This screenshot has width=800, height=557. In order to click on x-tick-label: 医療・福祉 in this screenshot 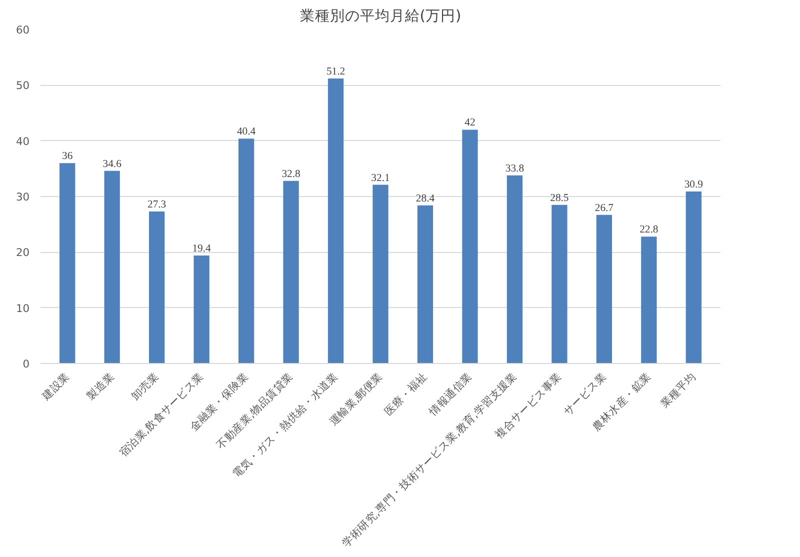, I will do `click(406, 394)`.